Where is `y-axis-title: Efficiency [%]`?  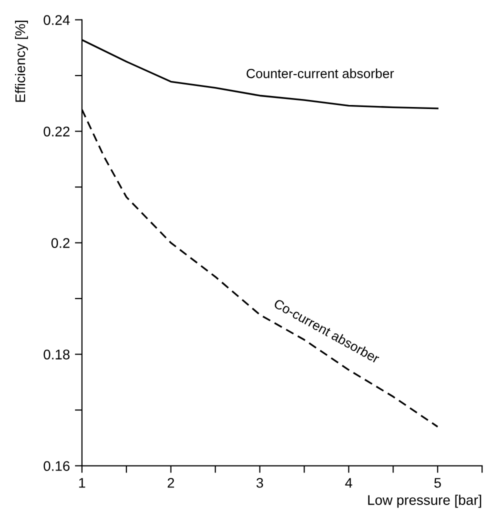 y-axis-title: Efficiency [%] is located at coordinates (21, 61).